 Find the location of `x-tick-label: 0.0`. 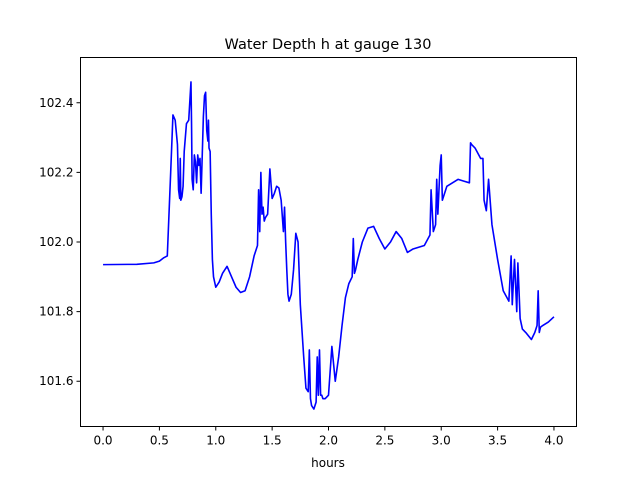

x-tick-label: 0.0 is located at coordinates (102, 441).